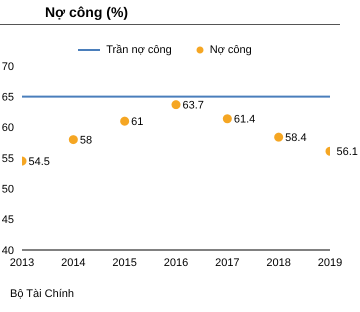  Describe the element at coordinates (347, 152) in the screenshot. I see `data-label: 56.1` at that location.